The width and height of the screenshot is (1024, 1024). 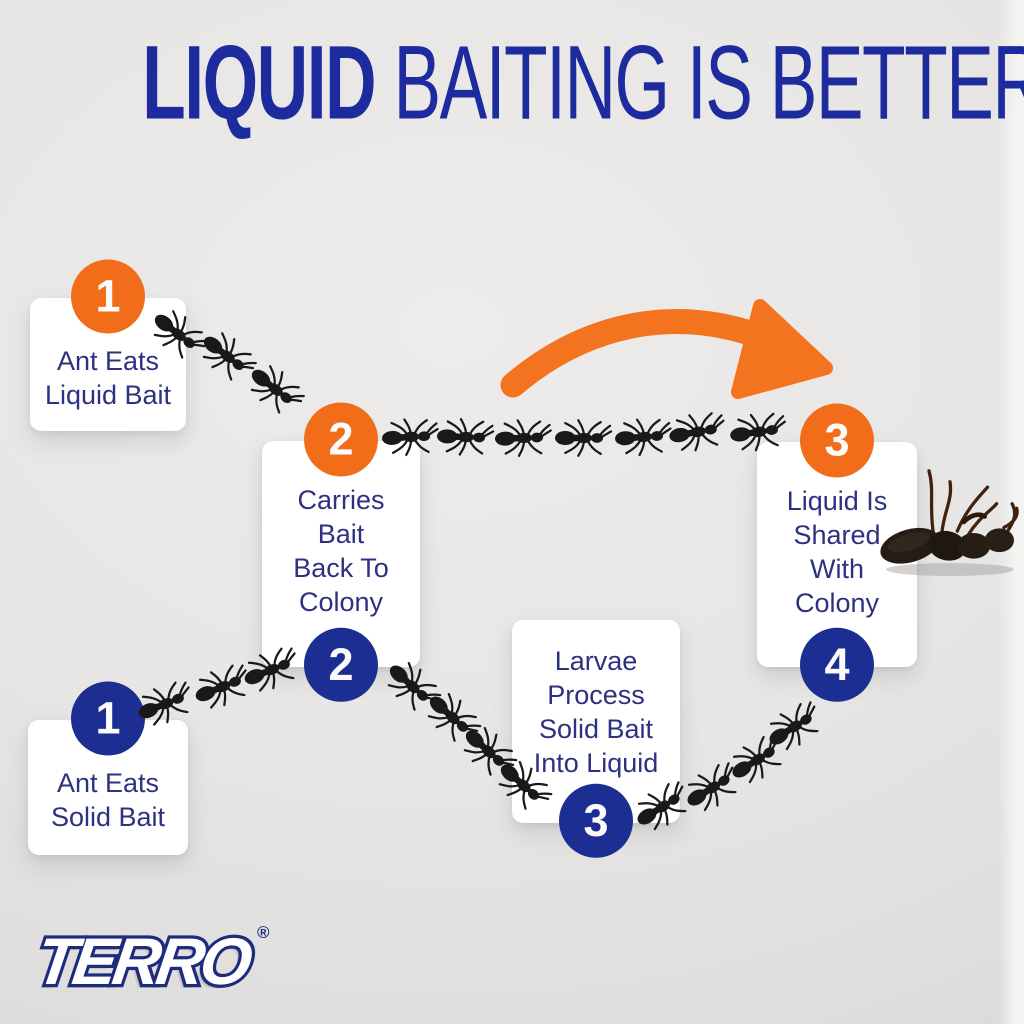 What do you see at coordinates (341, 568) in the screenshot?
I see `card-text-line: Back To` at bounding box center [341, 568].